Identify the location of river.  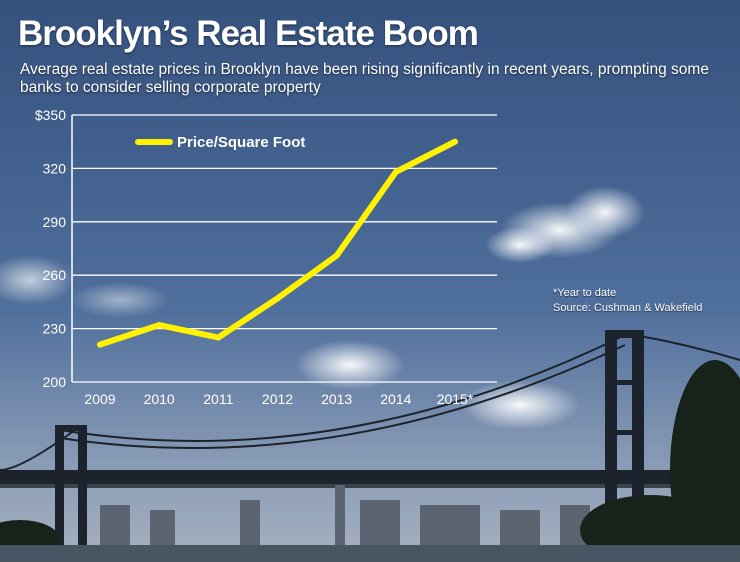
(370, 553).